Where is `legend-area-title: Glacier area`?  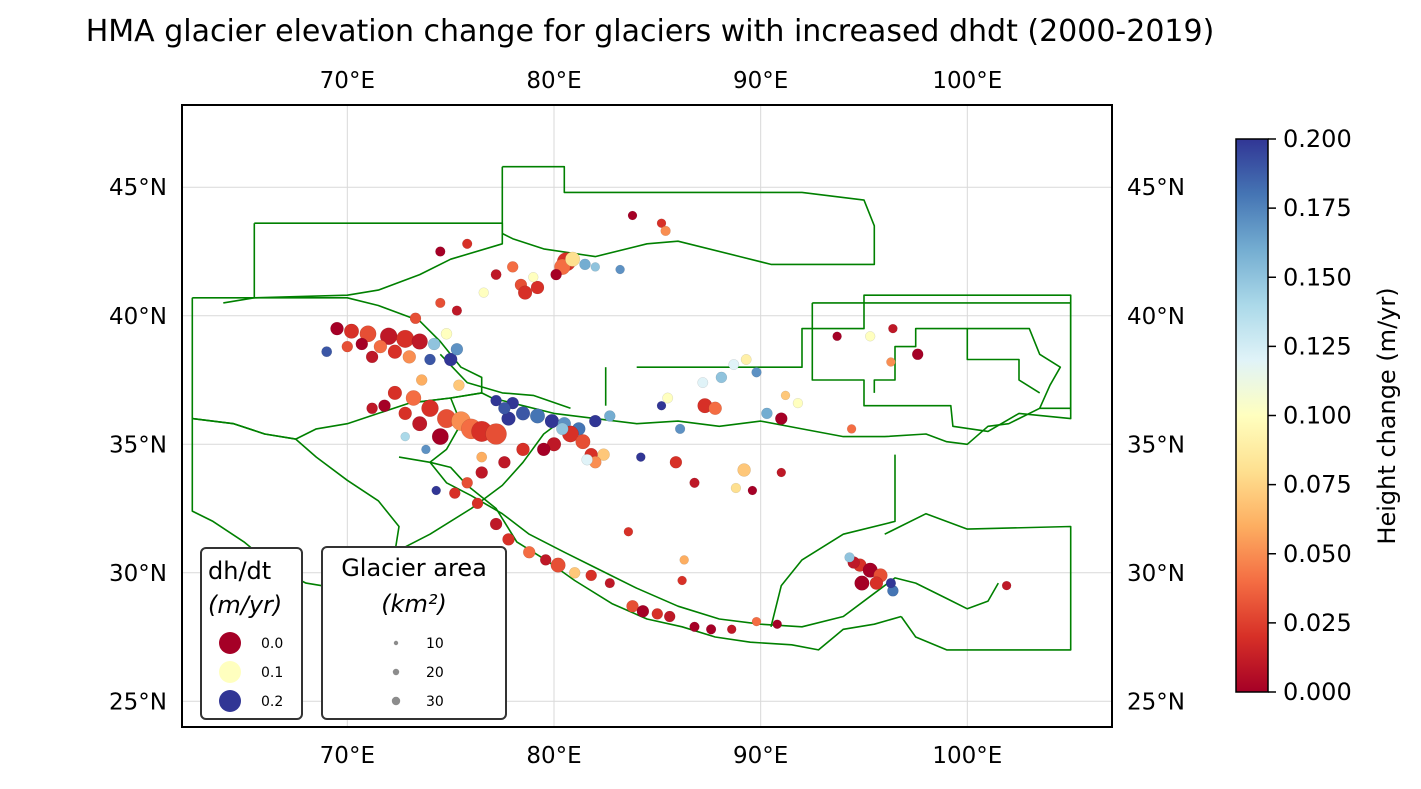
legend-area-title: Glacier area is located at coordinates (414, 568).